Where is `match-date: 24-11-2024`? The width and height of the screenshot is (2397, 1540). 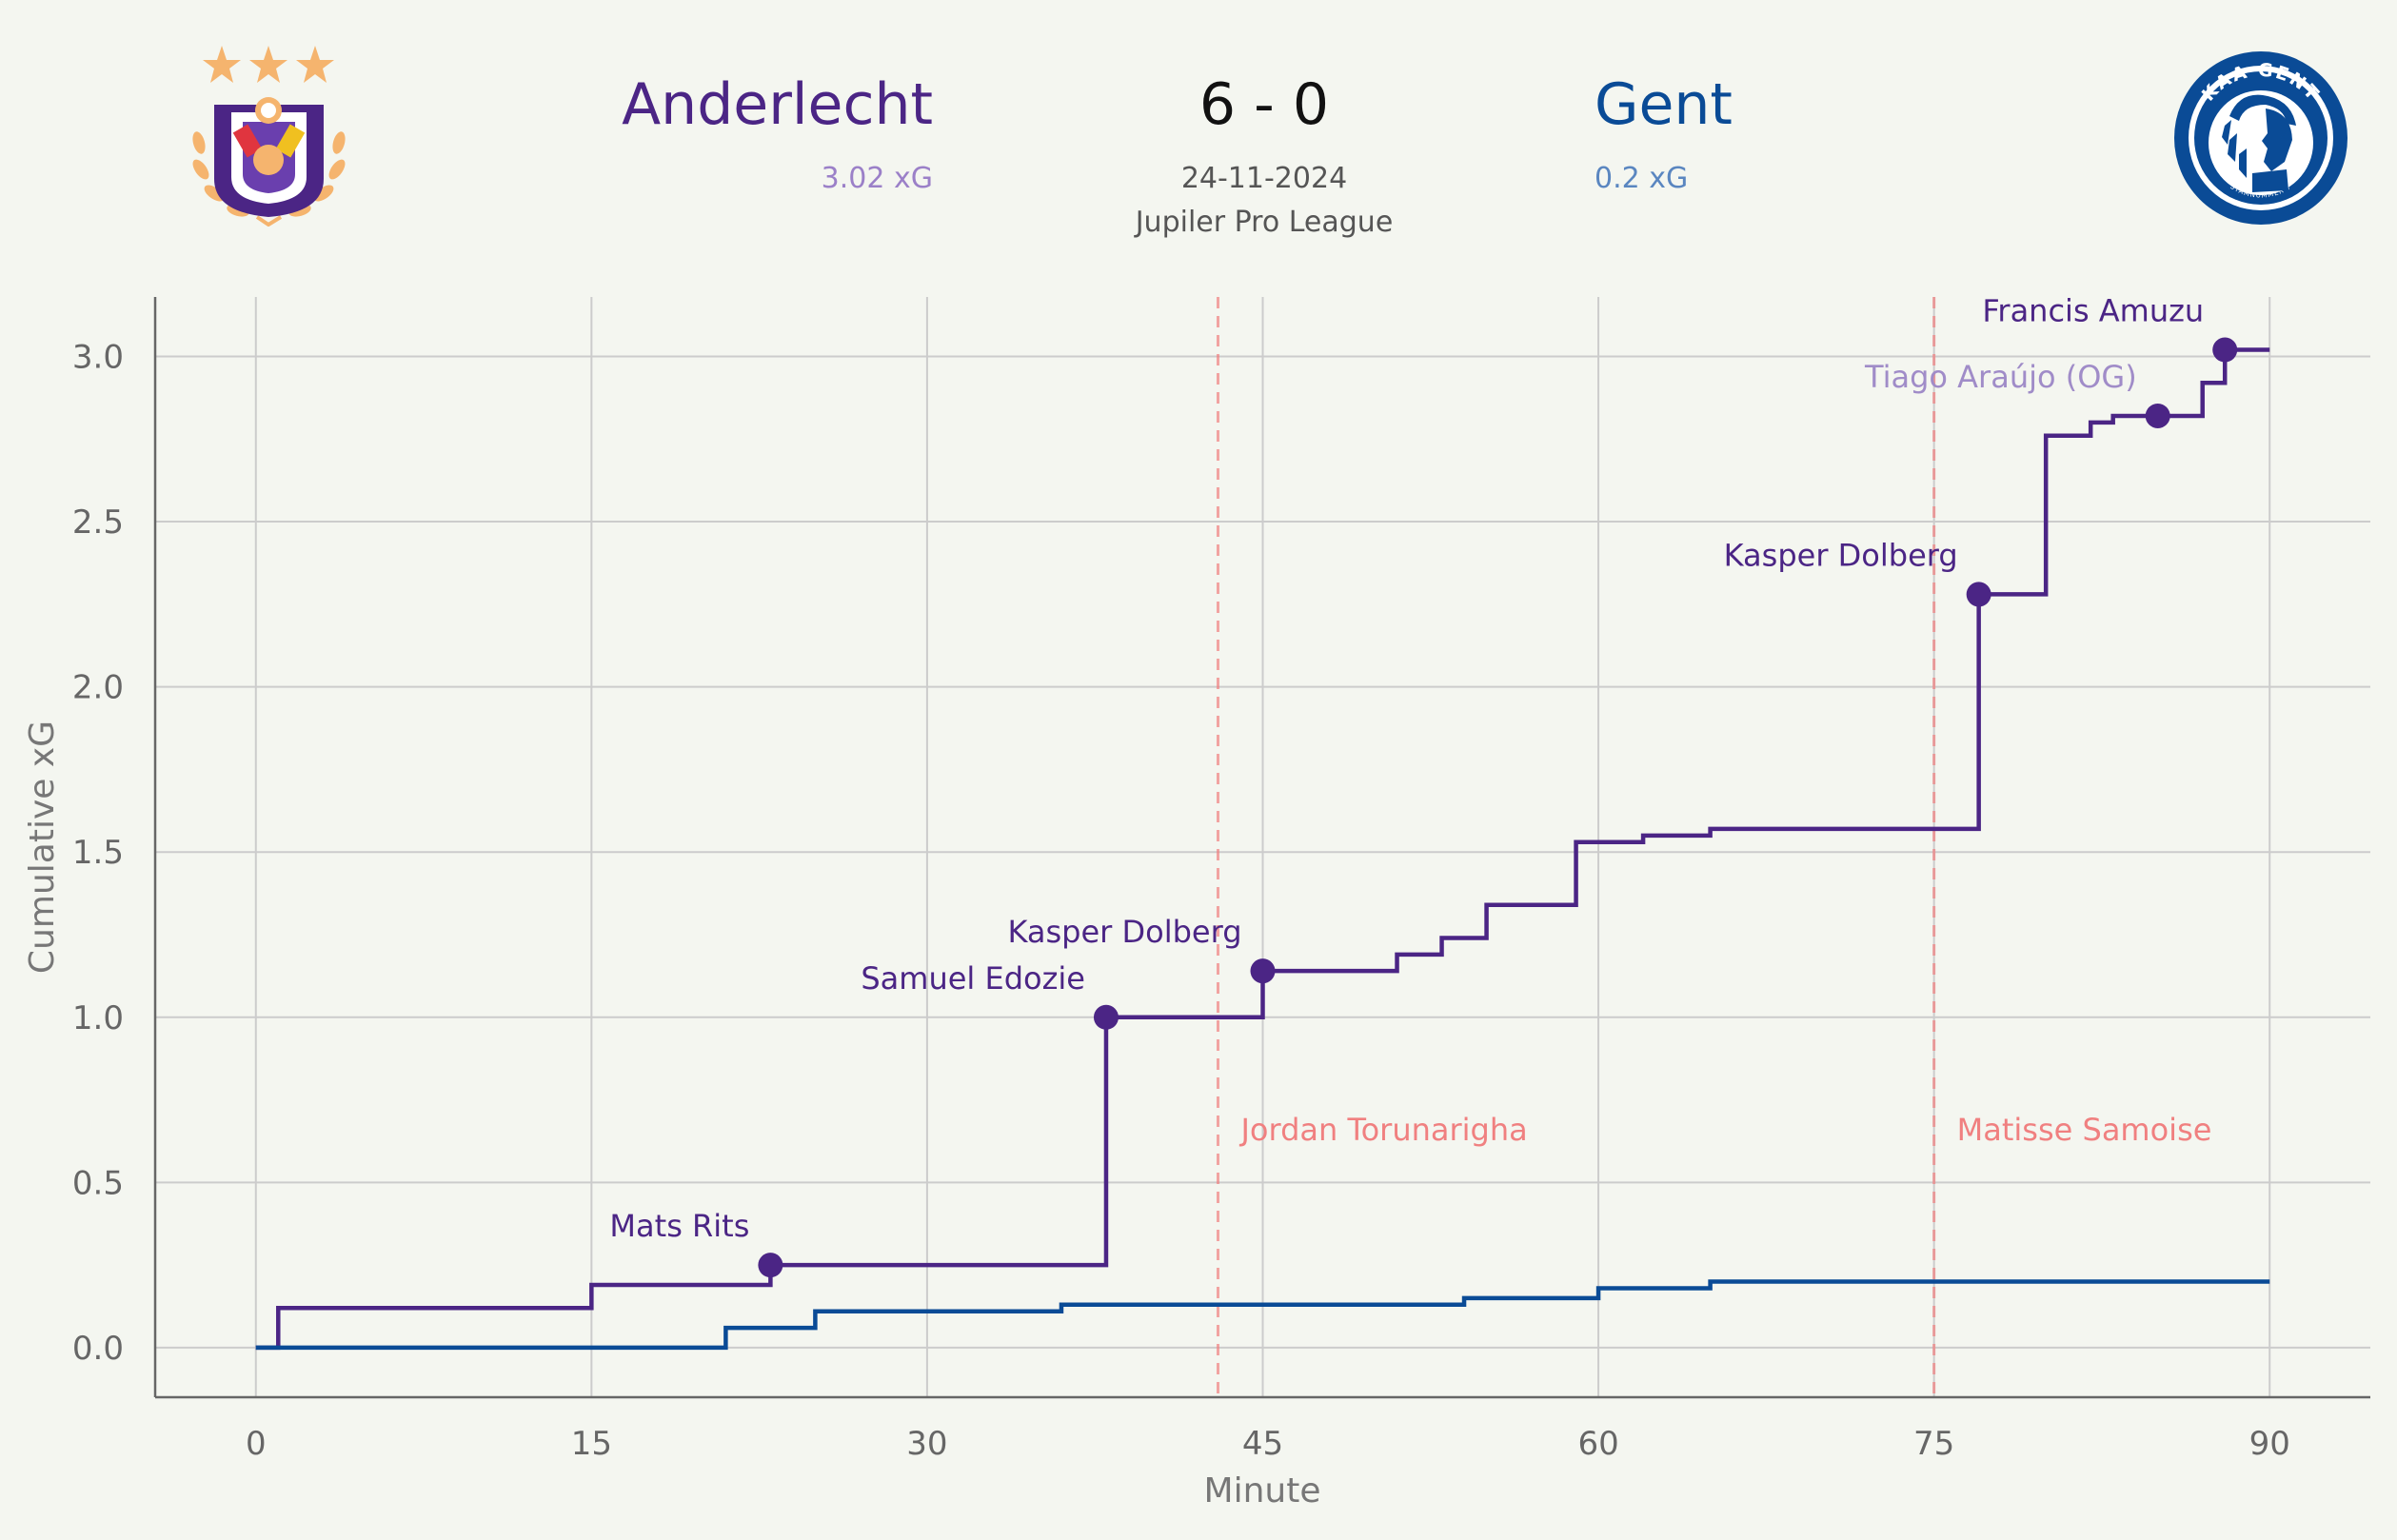 match-date: 24-11-2024 is located at coordinates (1264, 178).